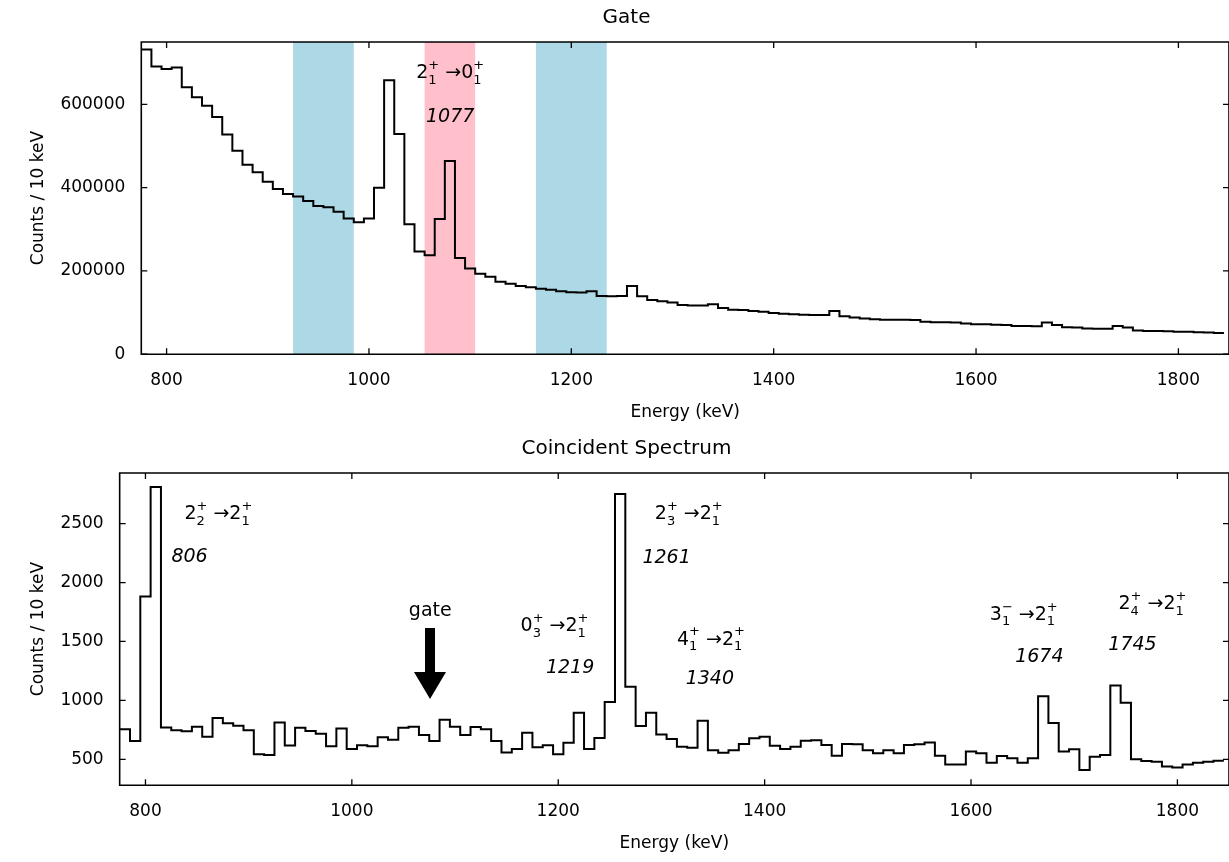  I want to click on y-tick-label: 2500, so click(82, 522).